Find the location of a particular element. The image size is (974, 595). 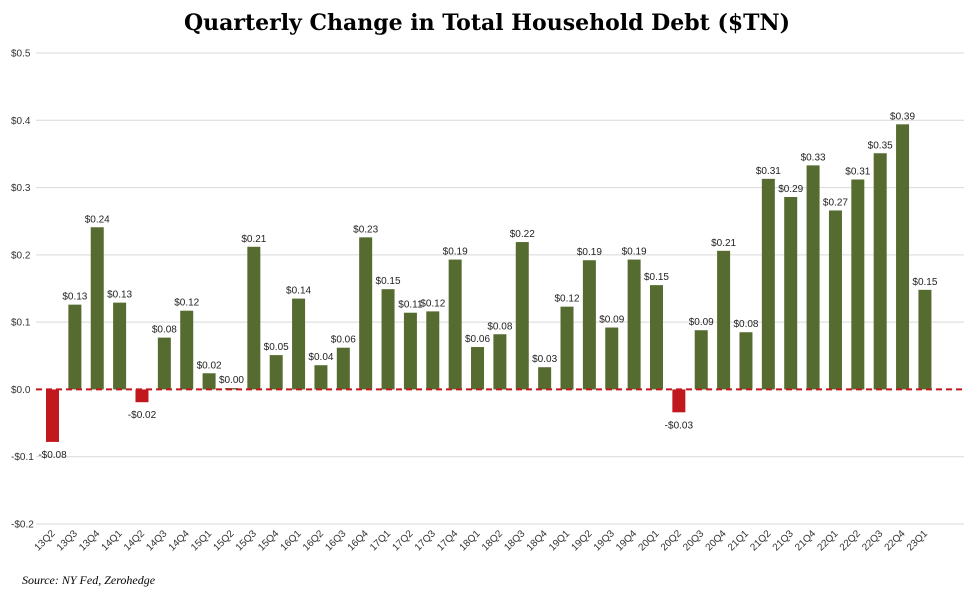

data-label-13Q3: $0.13 is located at coordinates (74, 297).